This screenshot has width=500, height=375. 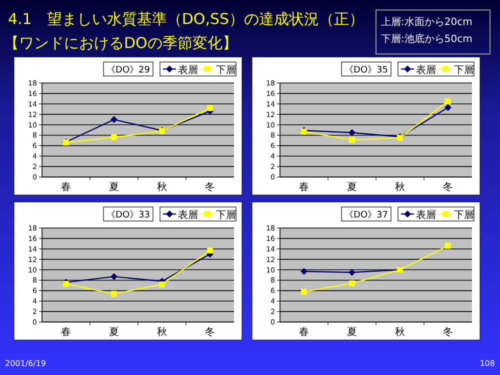 I want to click on text: 【ワンドにおけるDOの季節変化】, so click(x=121, y=43).